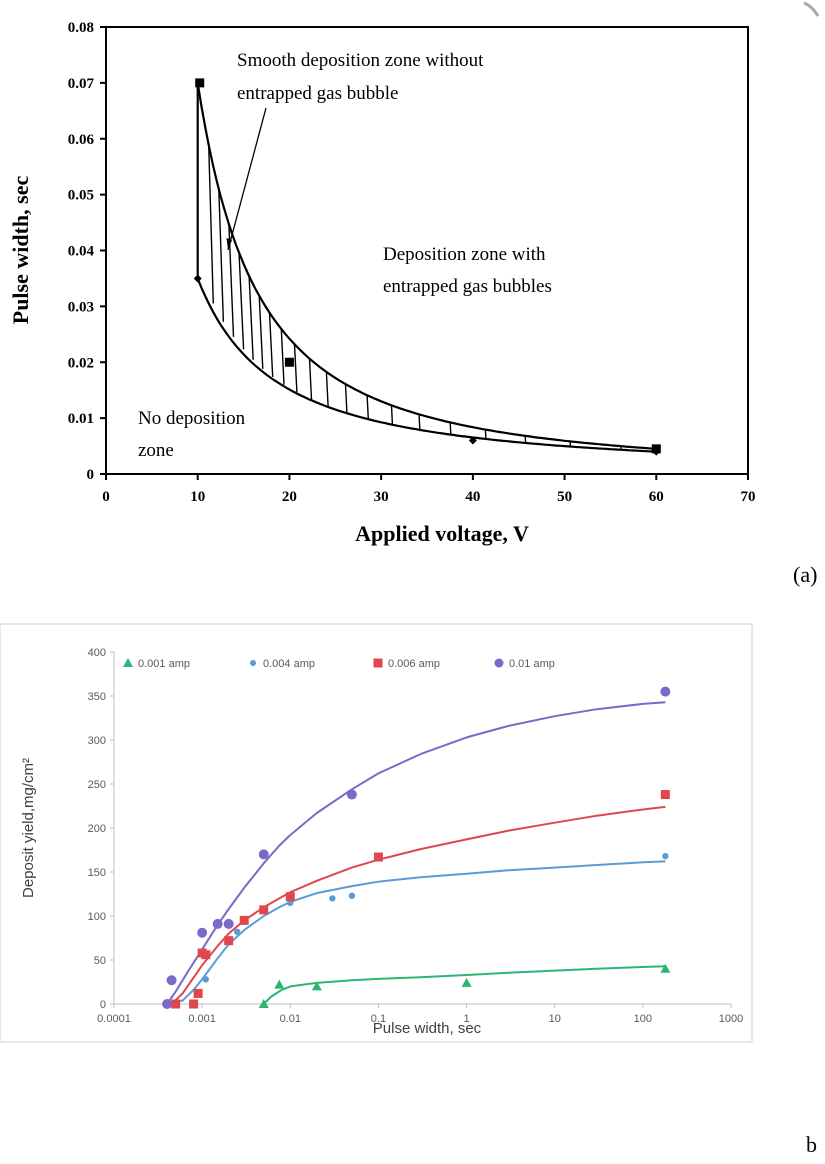 This screenshot has width=825, height=1164. I want to click on chart-a-y-tick-label: 0.06, so click(81, 140).